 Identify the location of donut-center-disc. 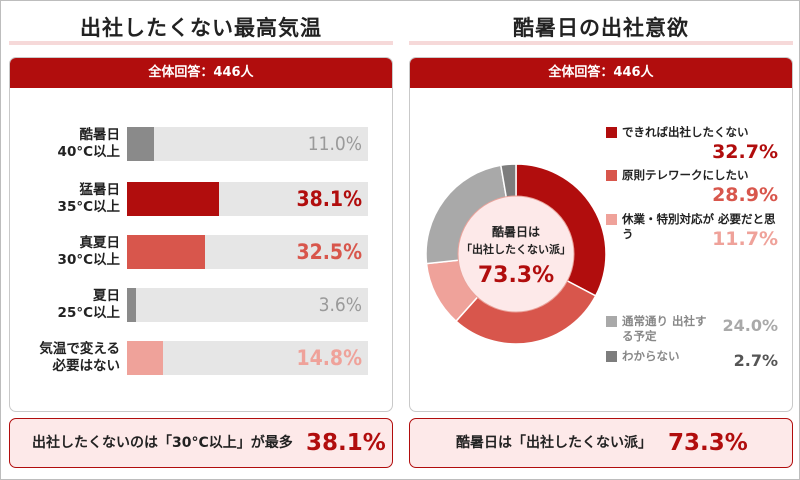
(516, 254).